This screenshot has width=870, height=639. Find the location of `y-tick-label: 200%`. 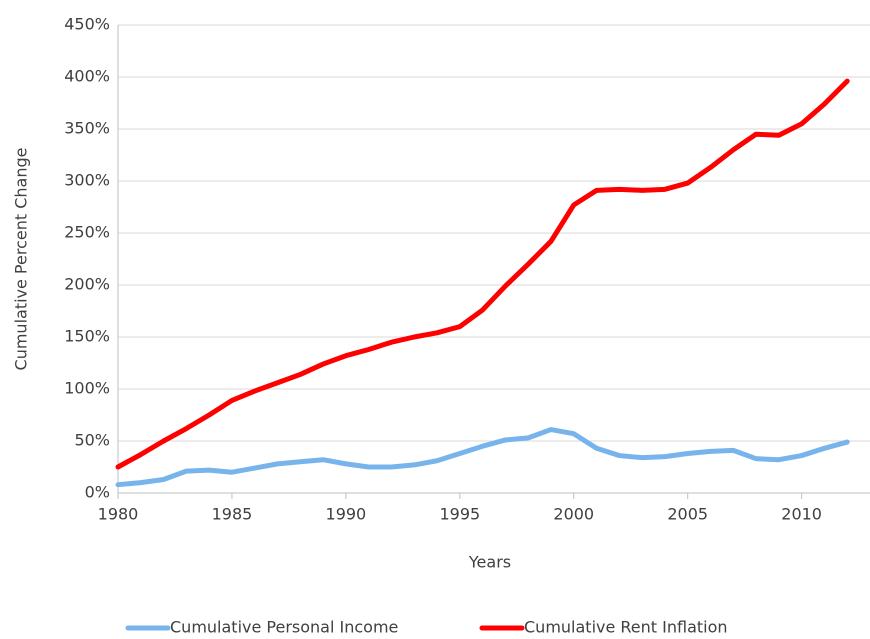

y-tick-label: 200% is located at coordinates (87, 284).